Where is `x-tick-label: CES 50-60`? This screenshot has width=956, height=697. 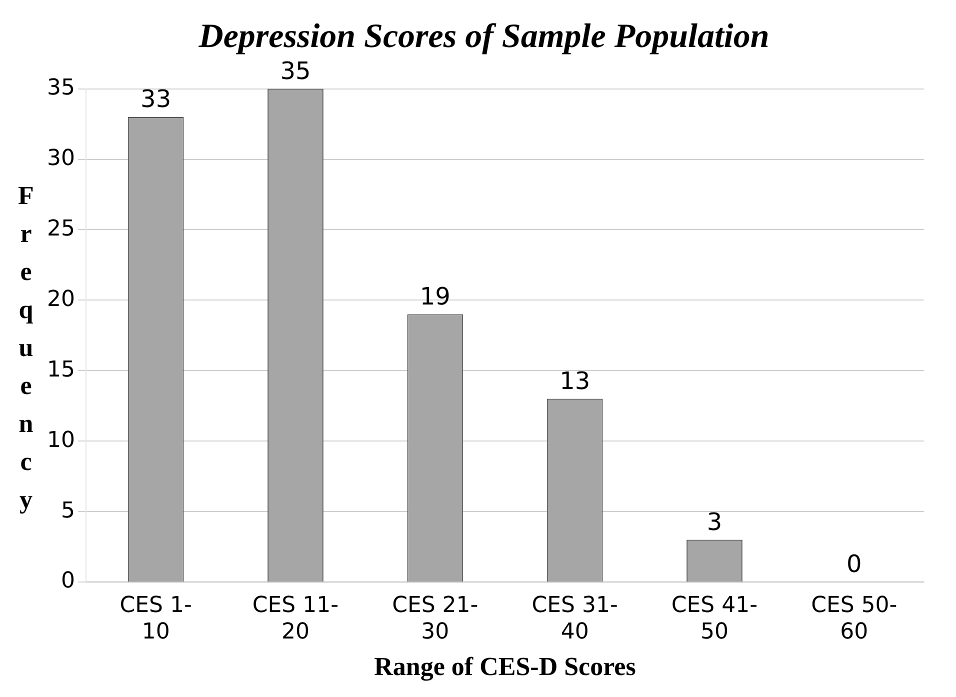 x-tick-label: CES 50-60 is located at coordinates (854, 618).